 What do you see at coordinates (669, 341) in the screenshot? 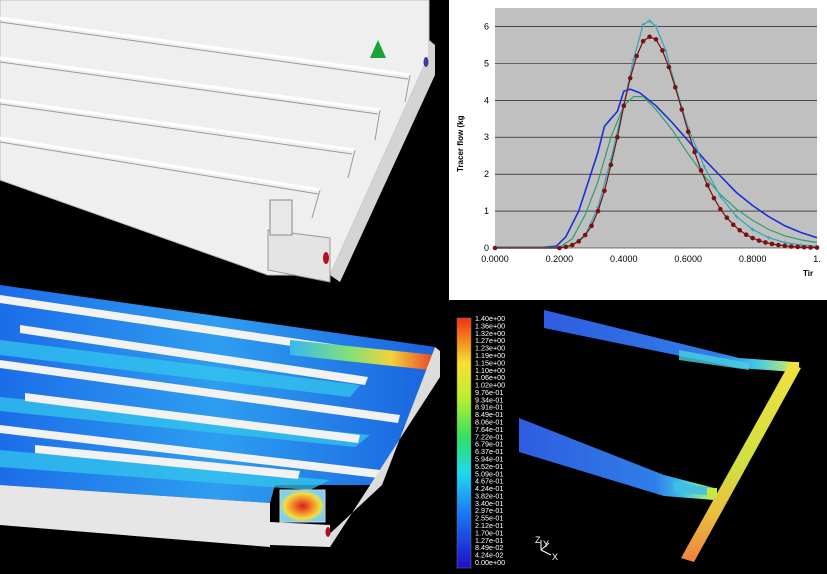
I see `upper-pipe-contour` at bounding box center [669, 341].